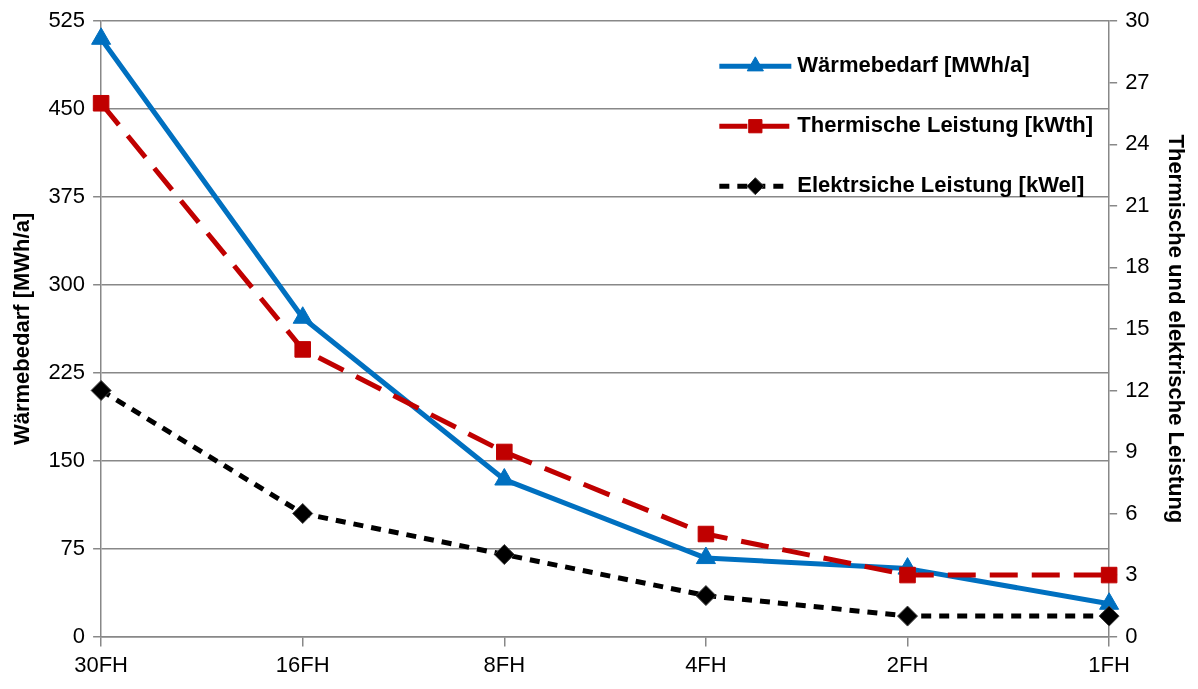 The image size is (1198, 689). I want to click on y2-tick-label: 21, so click(1137, 204).